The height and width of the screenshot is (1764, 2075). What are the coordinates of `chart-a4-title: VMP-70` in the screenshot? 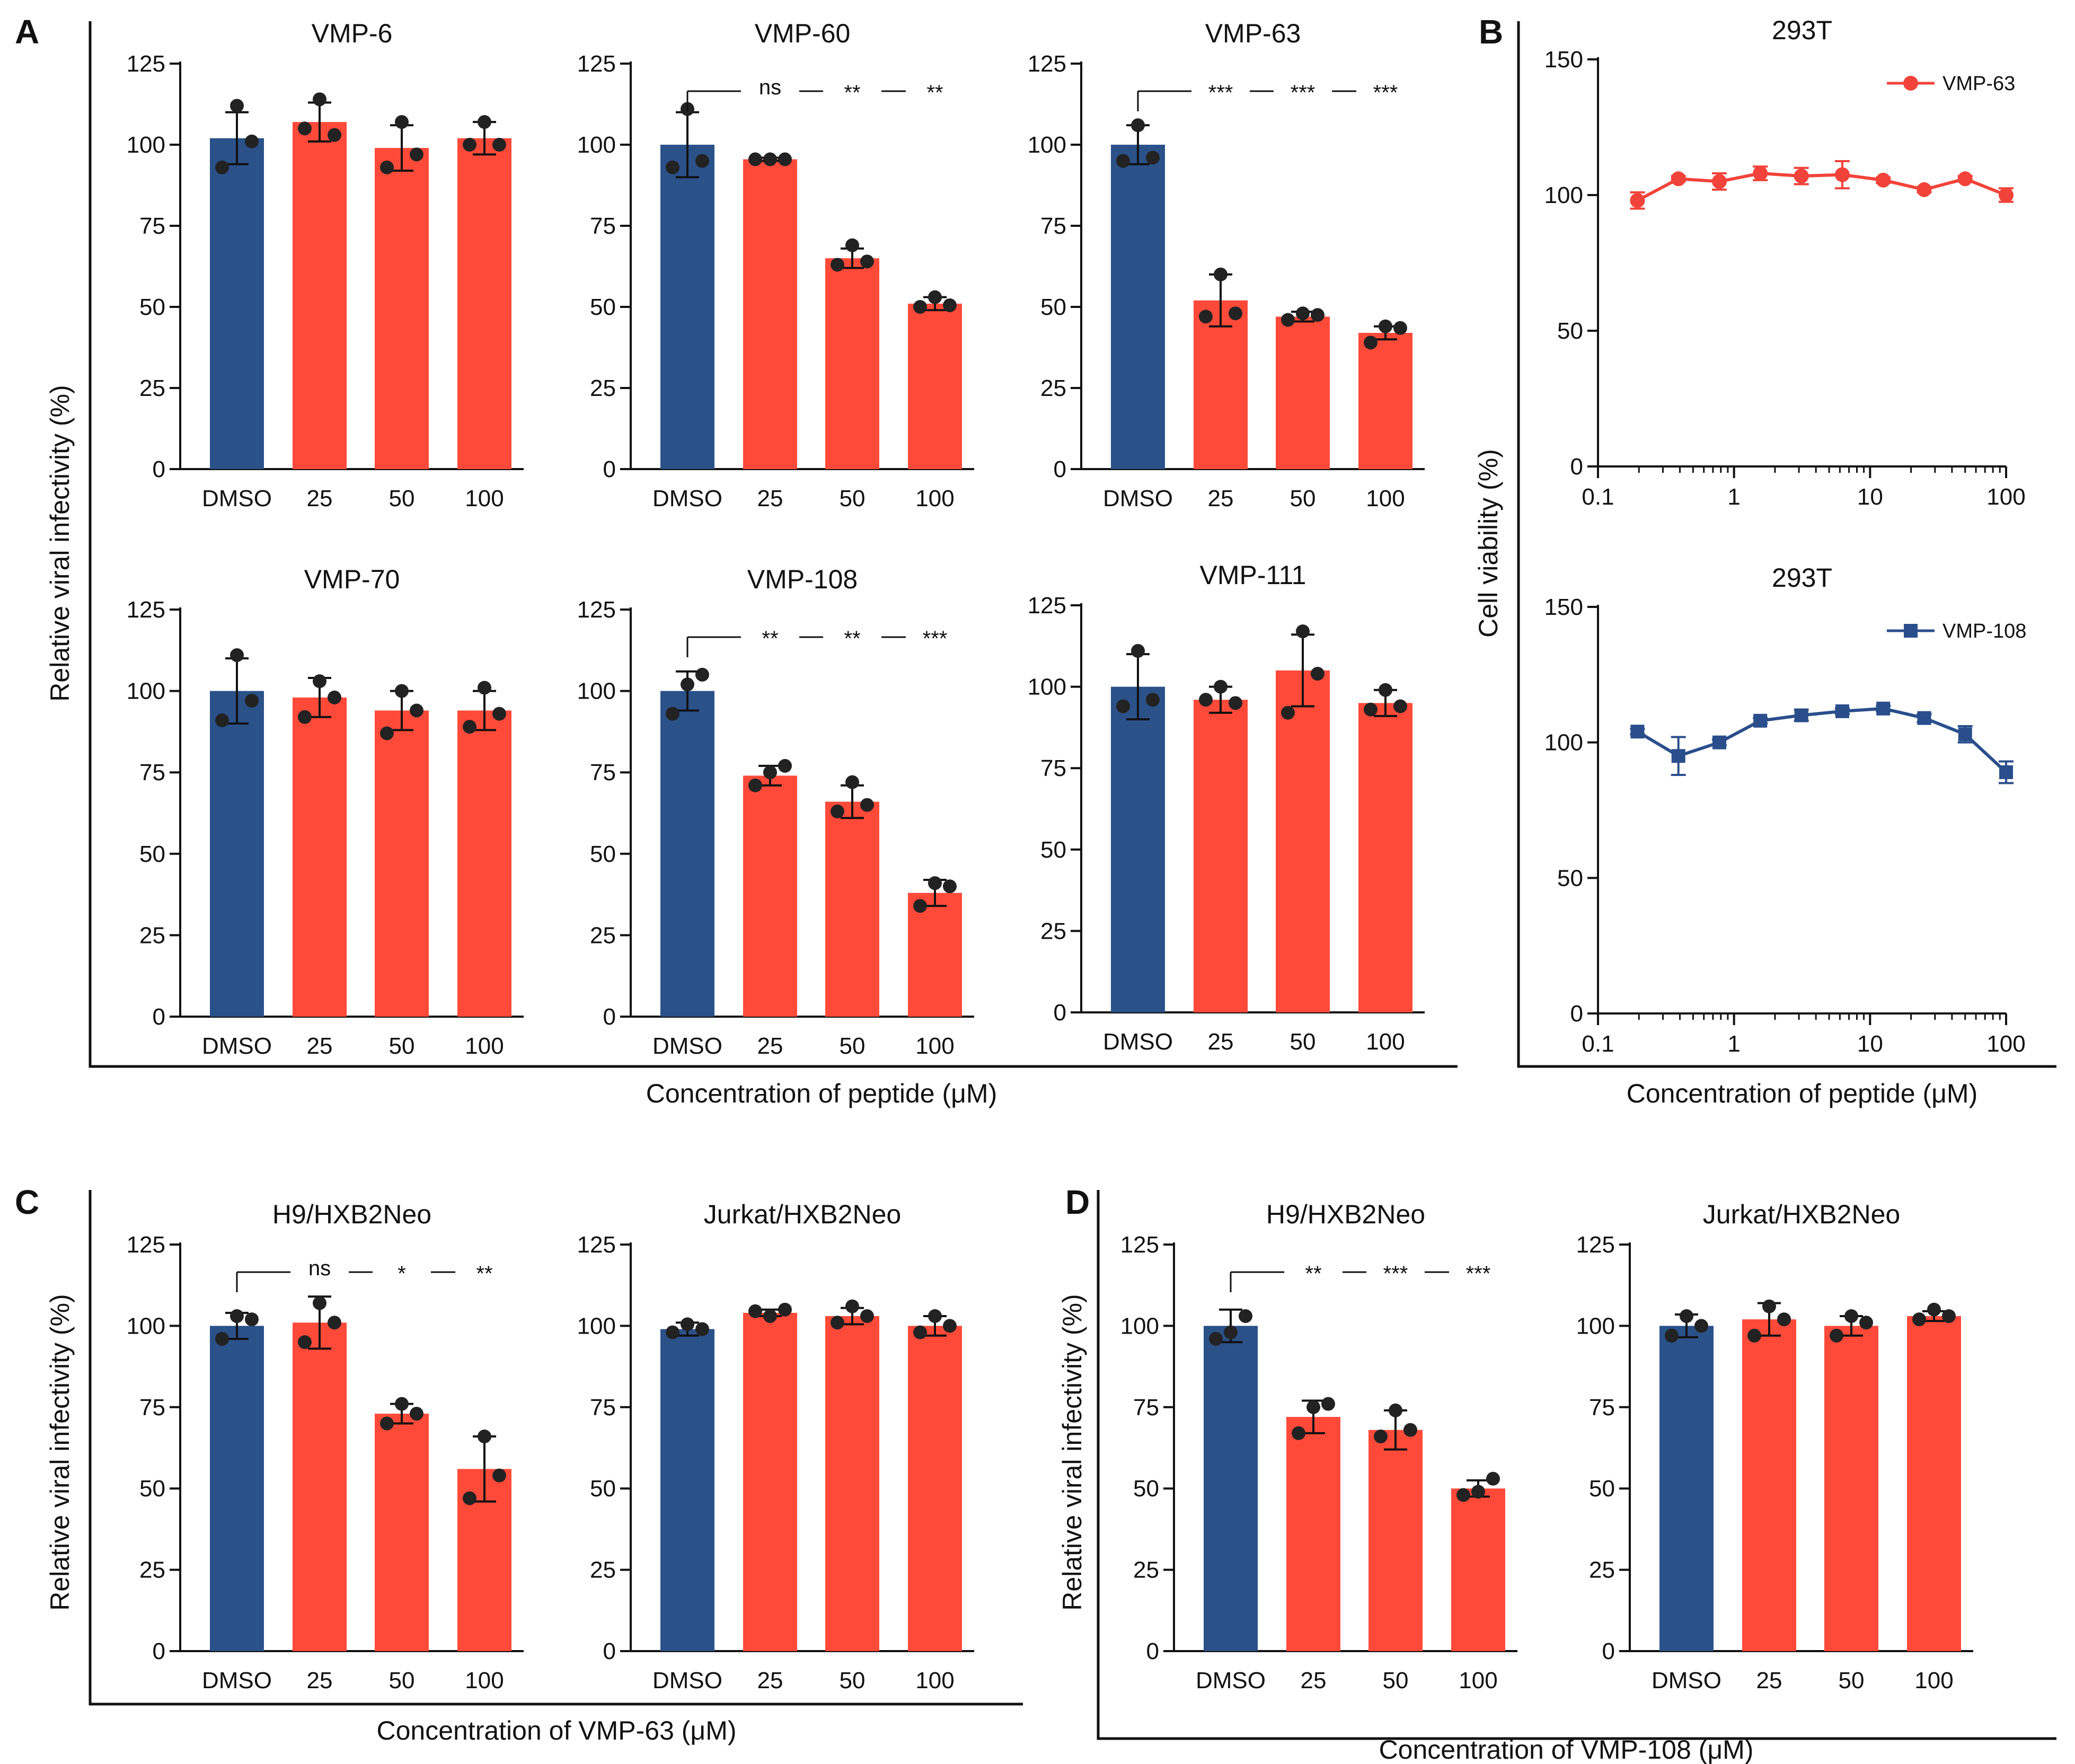 It's located at (352, 579).